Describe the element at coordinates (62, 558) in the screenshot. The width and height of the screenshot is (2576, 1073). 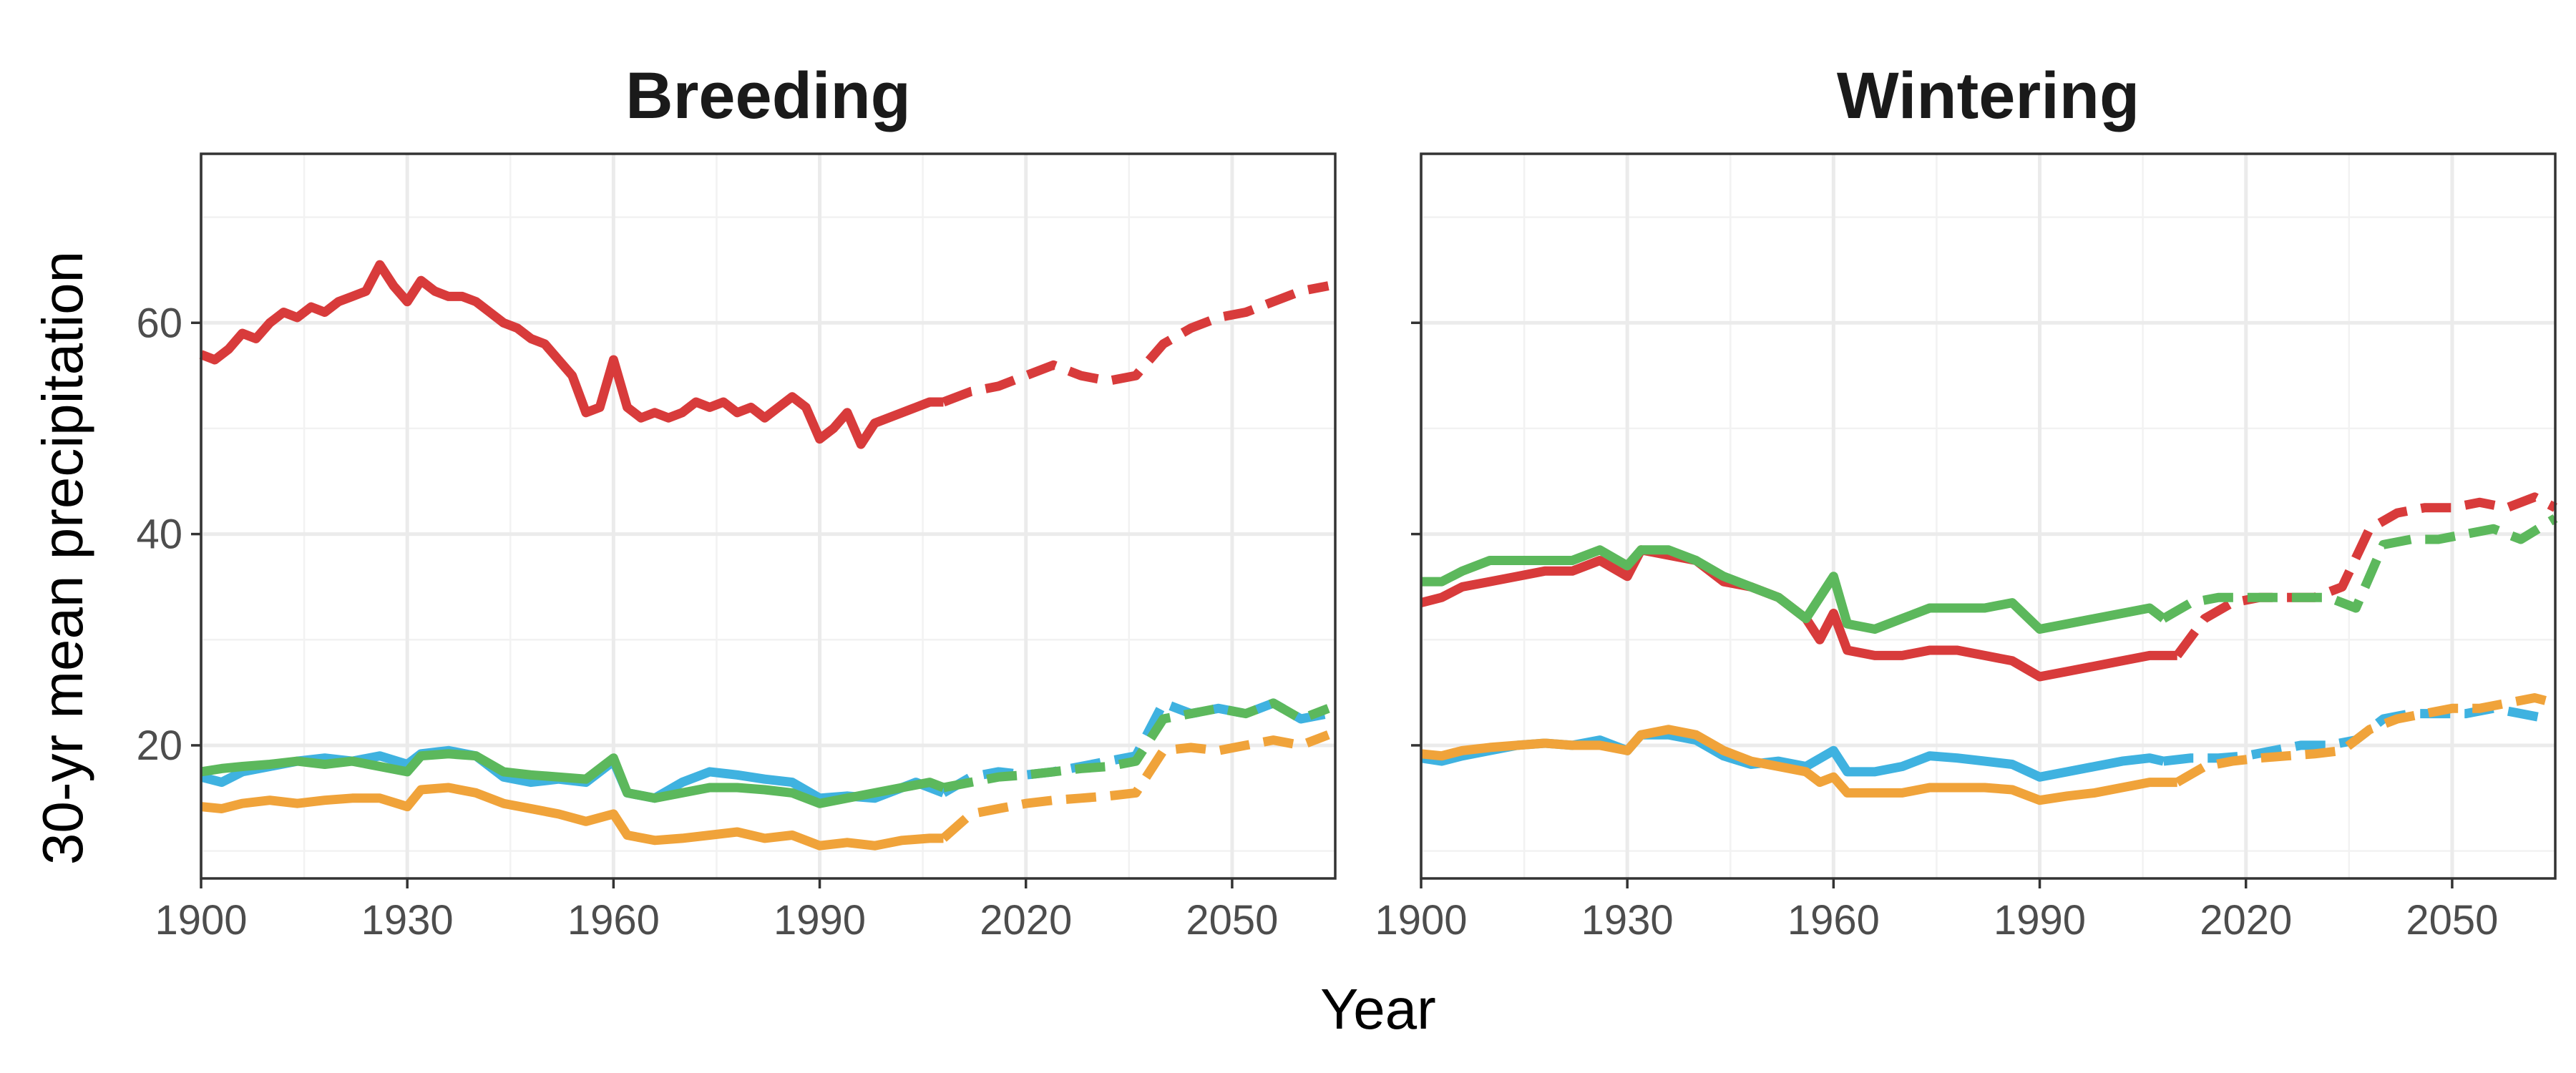
I see `y-axis-title: 30-yr mean precipitation` at that location.